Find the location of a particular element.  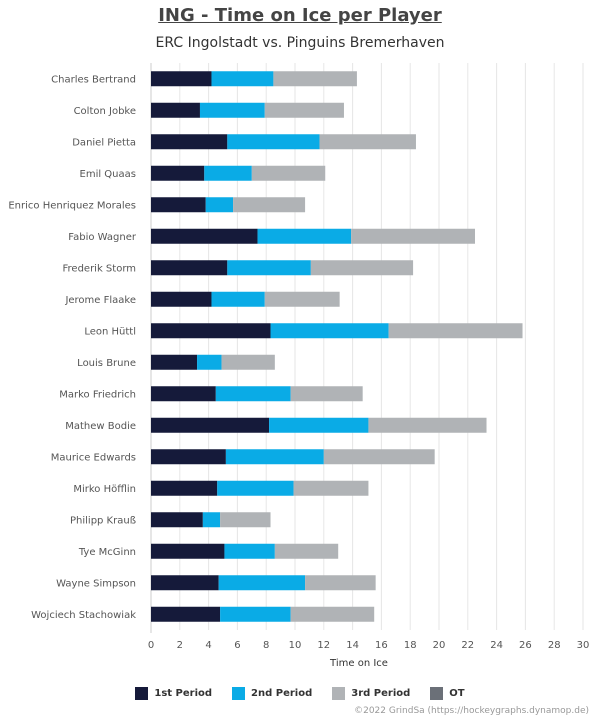

y-tick-label: Jerome Flaake is located at coordinates (100, 300).